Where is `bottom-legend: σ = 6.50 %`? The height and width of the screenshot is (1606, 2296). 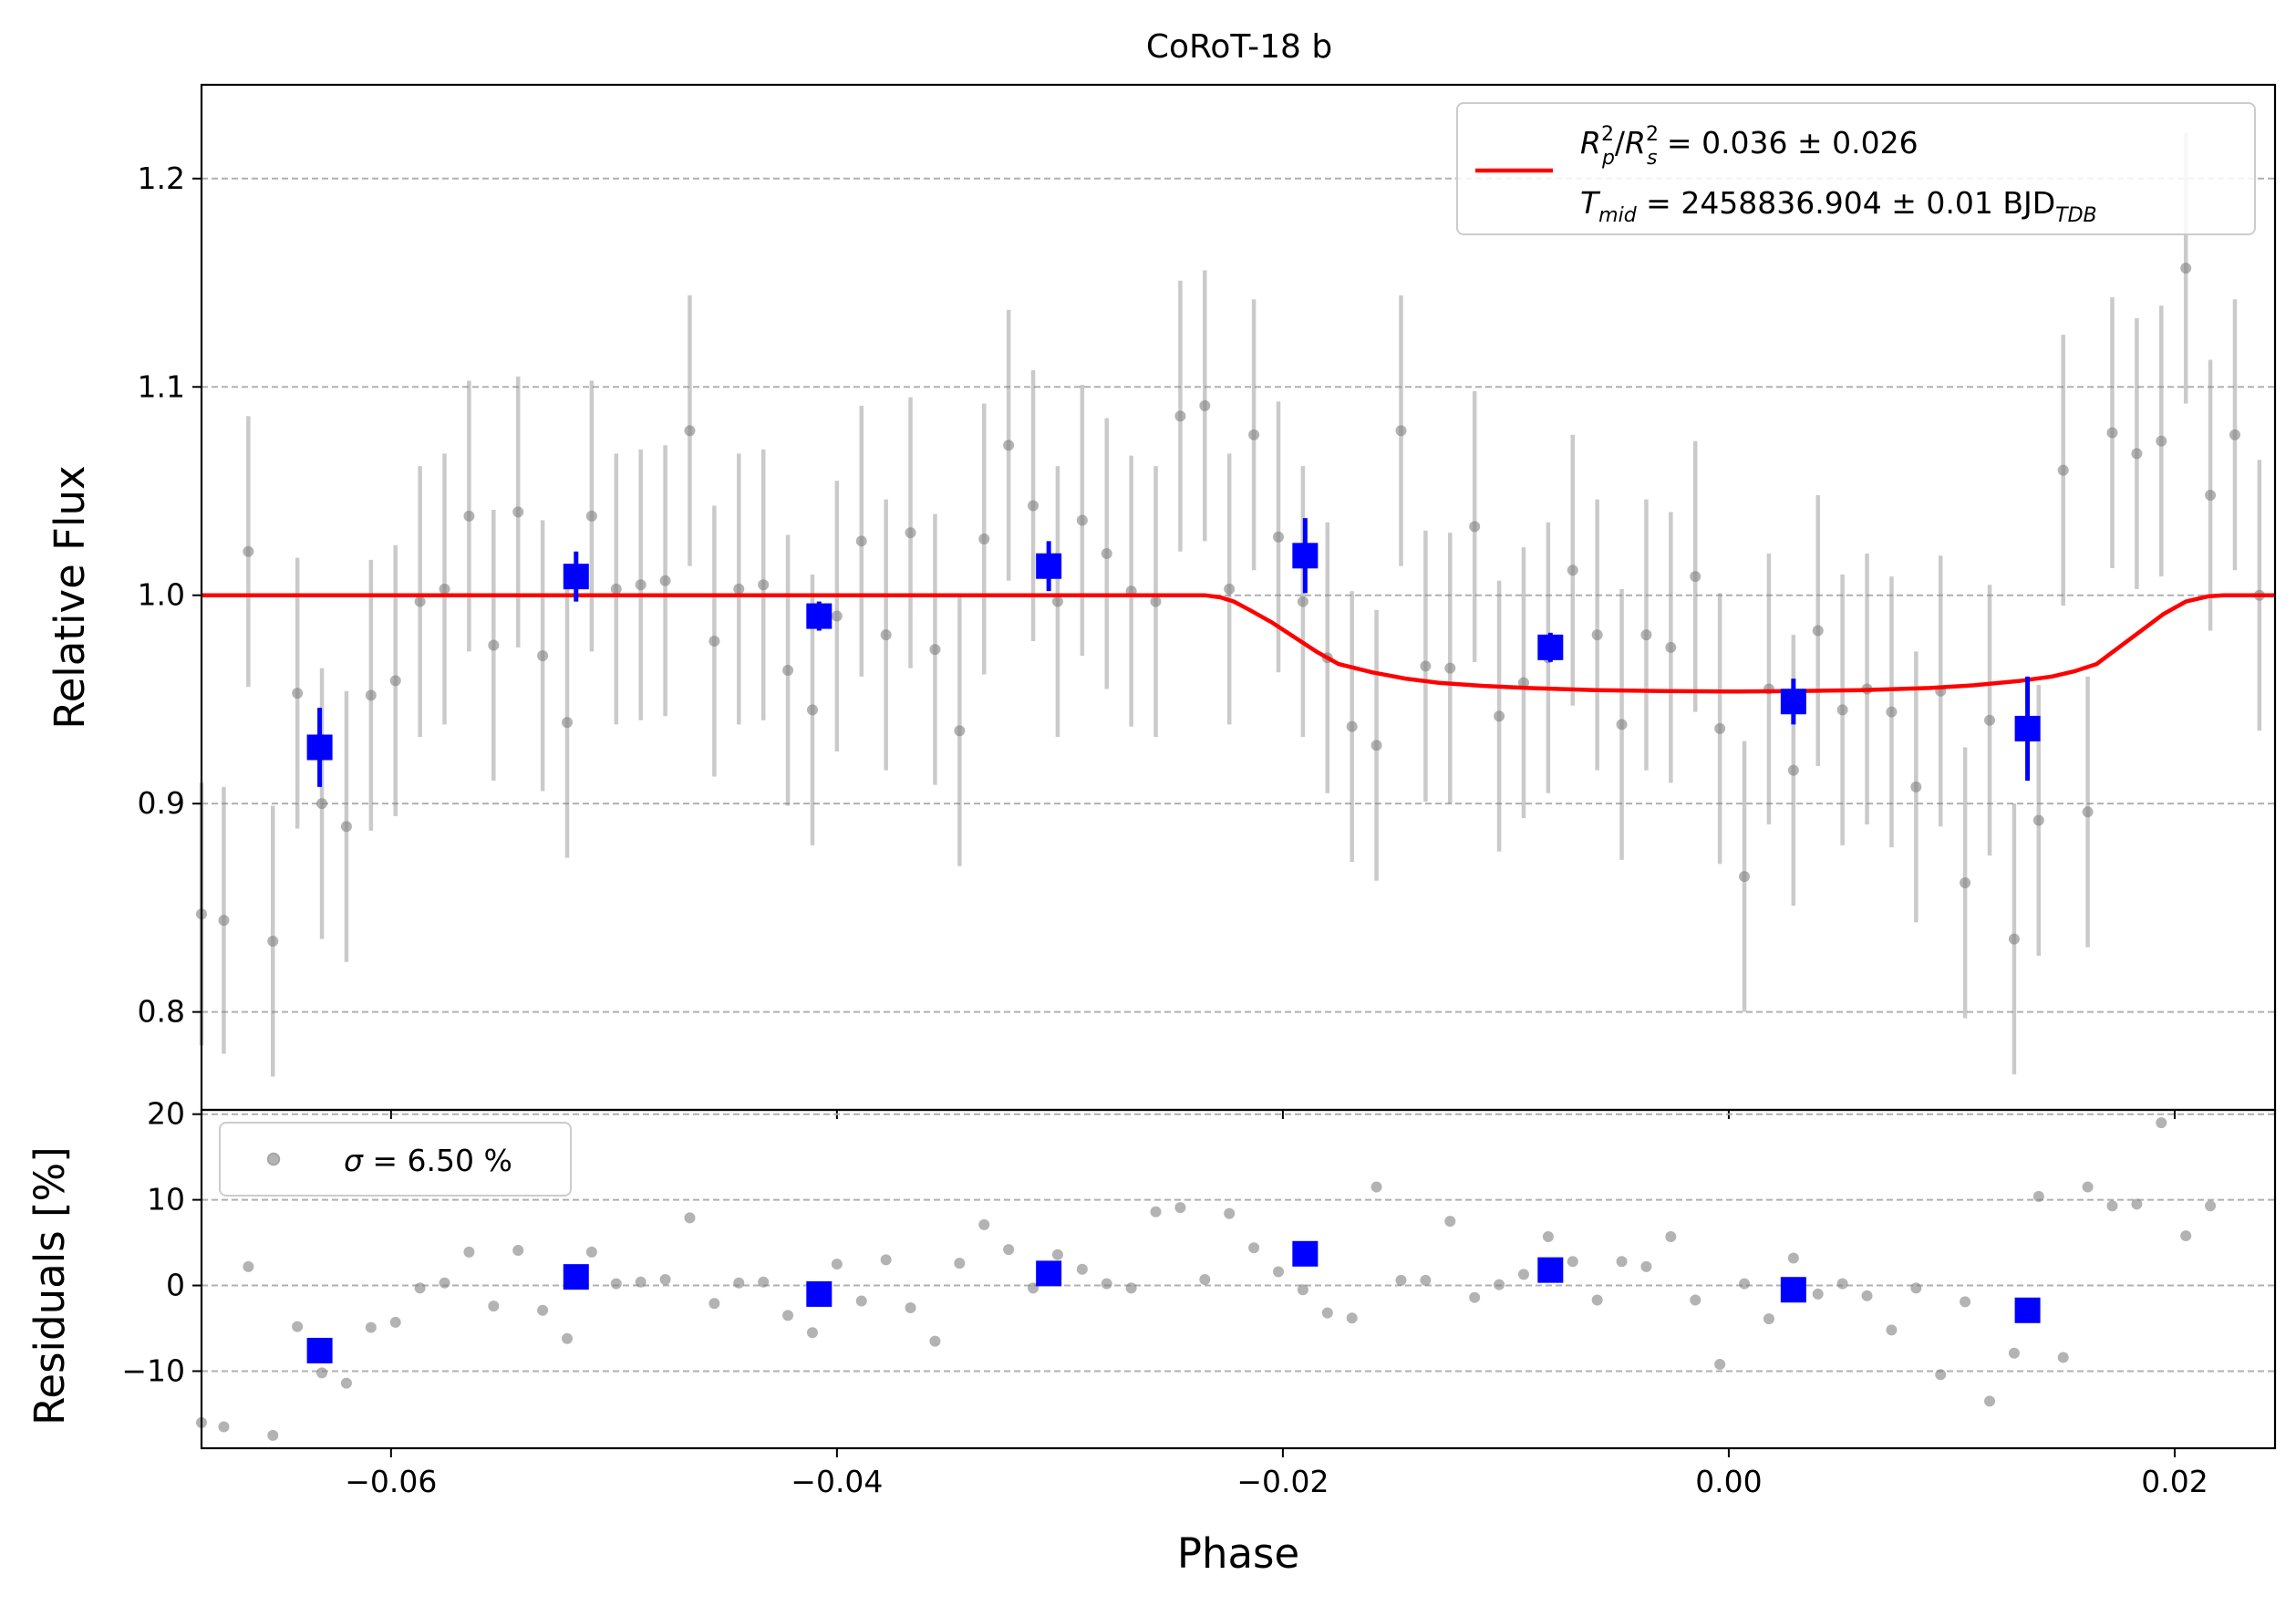 bottom-legend: σ = 6.50 % is located at coordinates (395, 1159).